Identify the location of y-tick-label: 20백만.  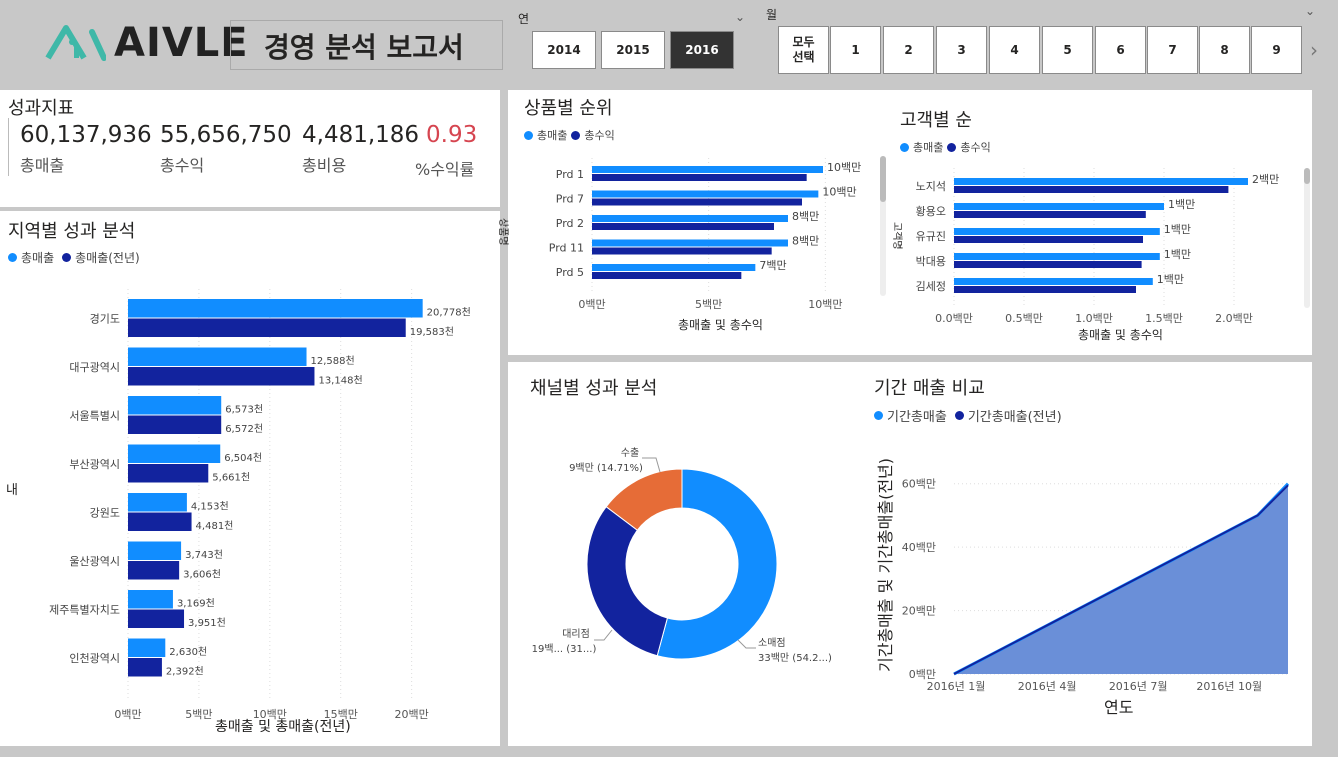
(919, 611).